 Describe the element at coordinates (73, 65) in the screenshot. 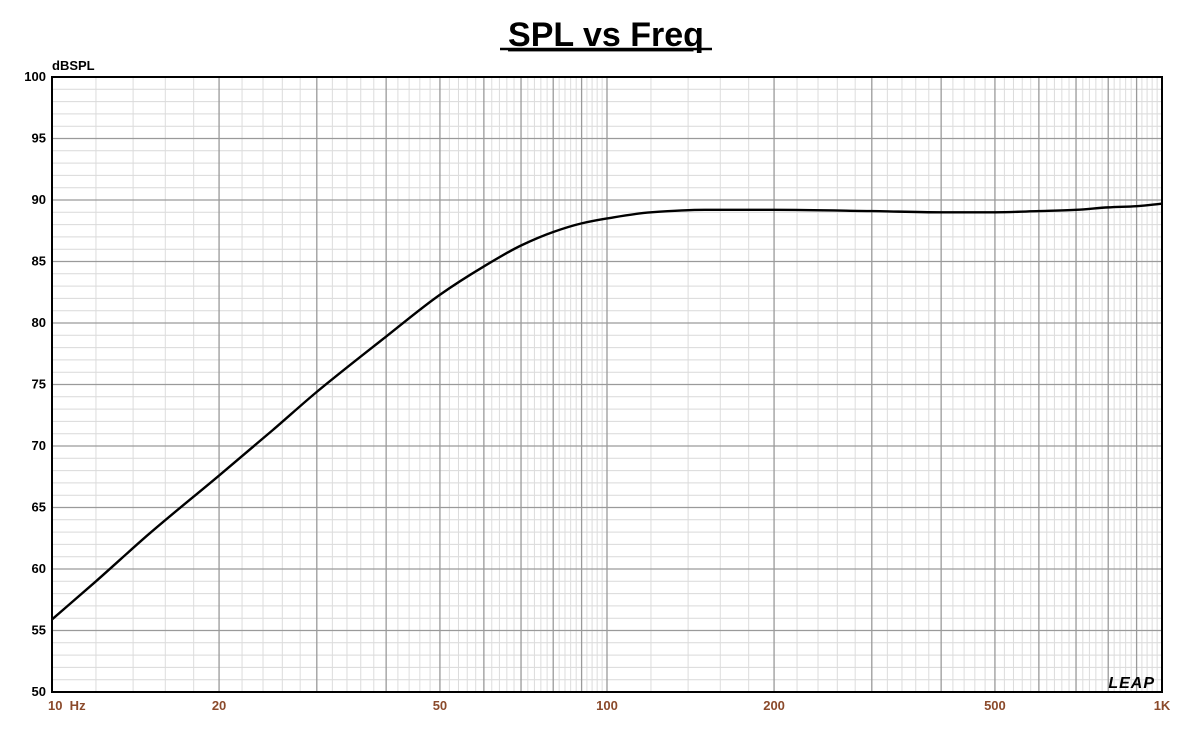

I see `y-axis-label: dBSPL` at that location.